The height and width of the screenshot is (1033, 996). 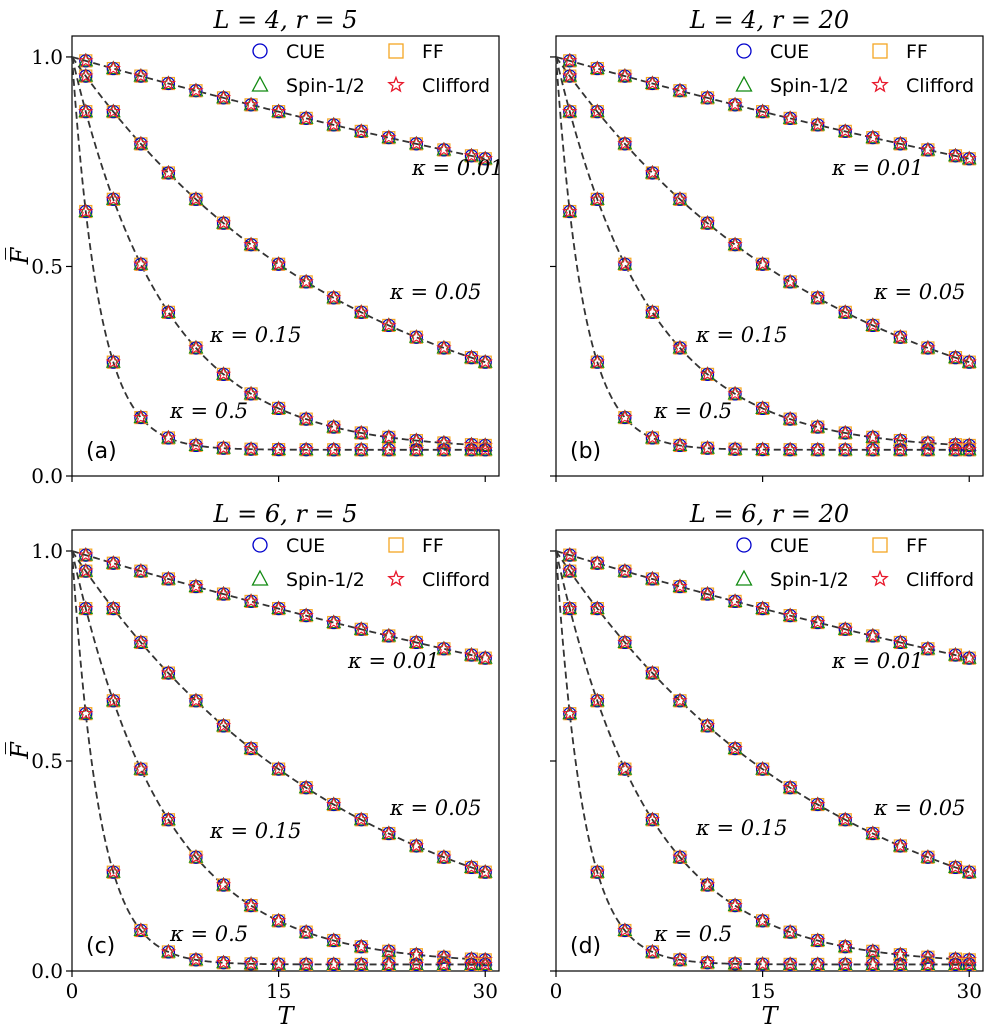 What do you see at coordinates (741, 828) in the screenshot?
I see `kappa-annotation: κ = 0.15` at bounding box center [741, 828].